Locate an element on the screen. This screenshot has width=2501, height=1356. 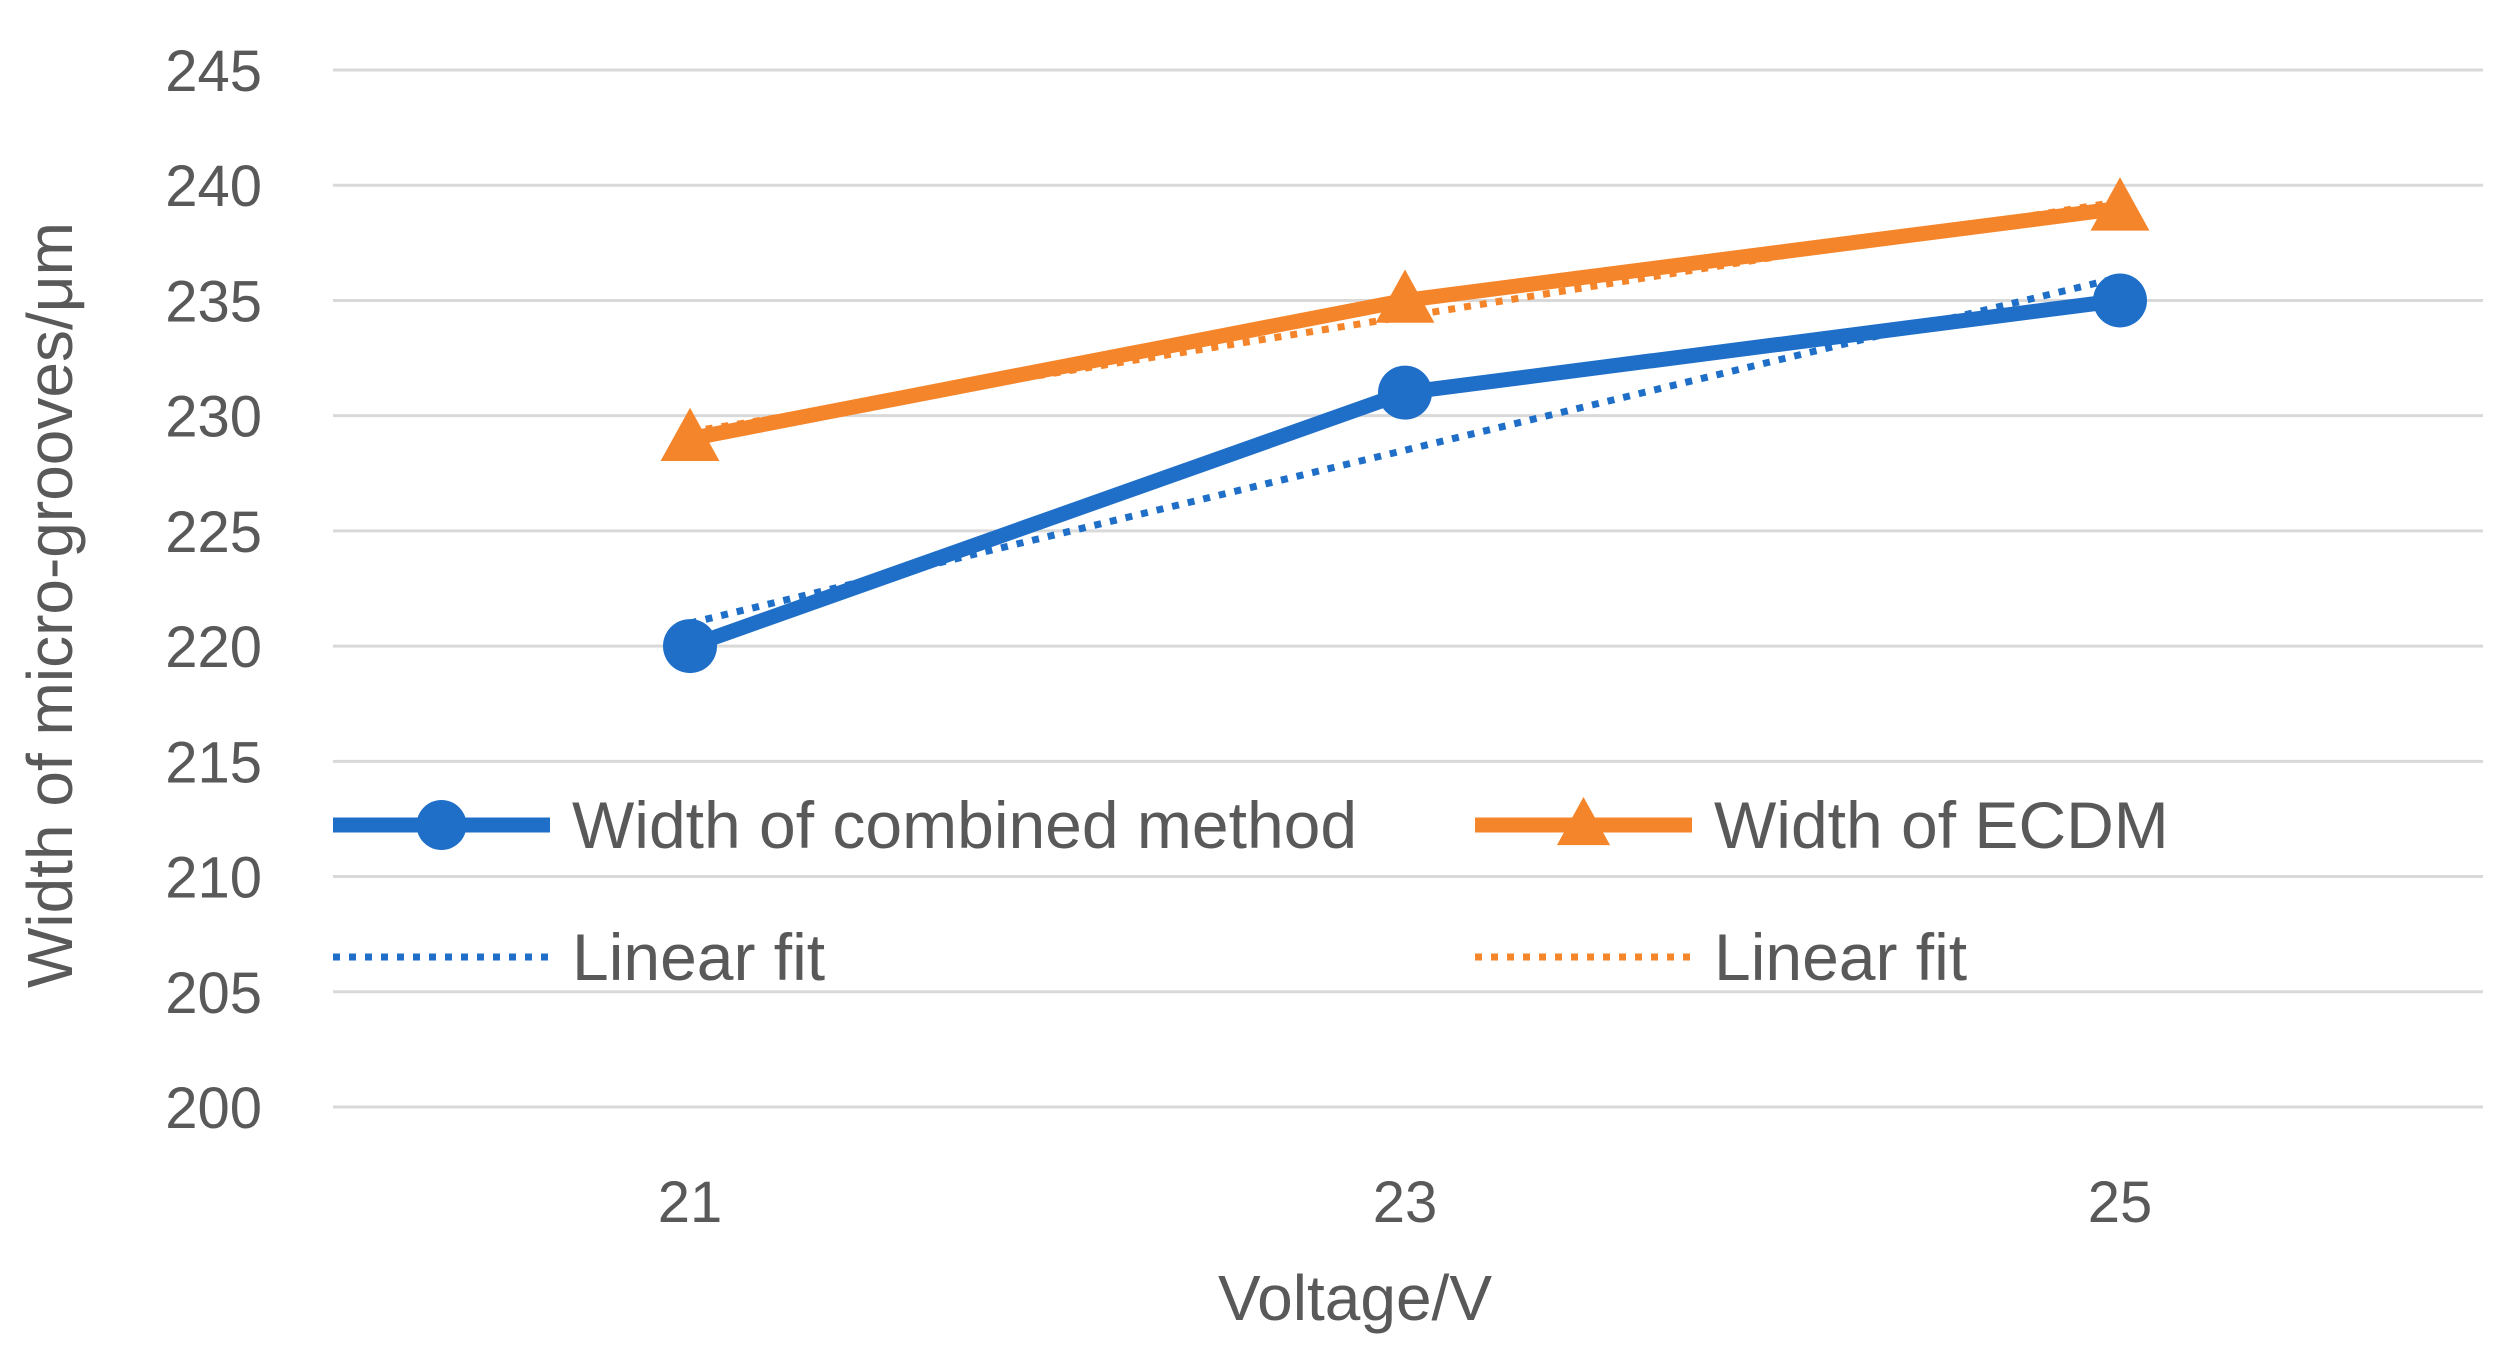
y-tick-label-205: 205 is located at coordinates (213, 993).